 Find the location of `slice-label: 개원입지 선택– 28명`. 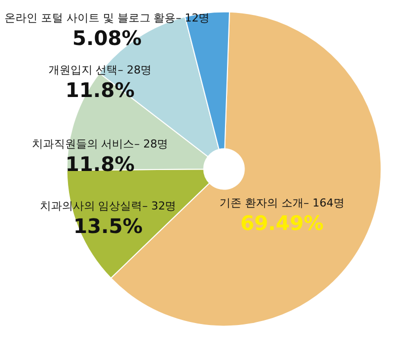

slice-label: 개원입지 선택– 28명 is located at coordinates (100, 70).